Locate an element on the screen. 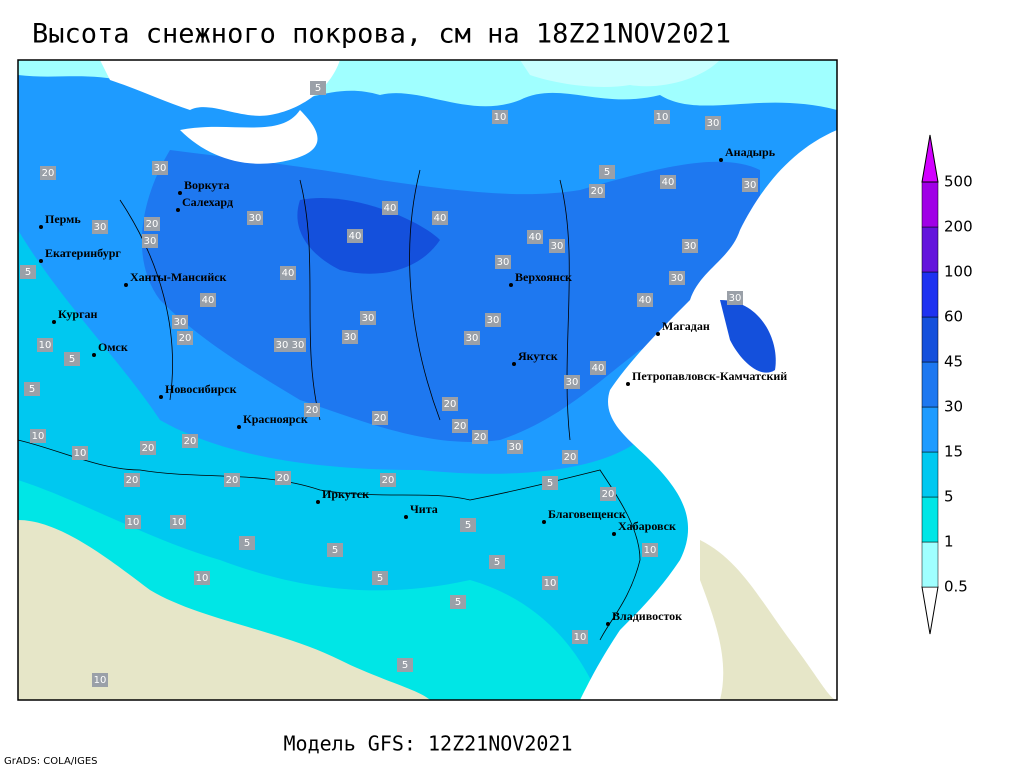 This screenshot has height=768, width=1024. legend-label: 200 is located at coordinates (958, 227).